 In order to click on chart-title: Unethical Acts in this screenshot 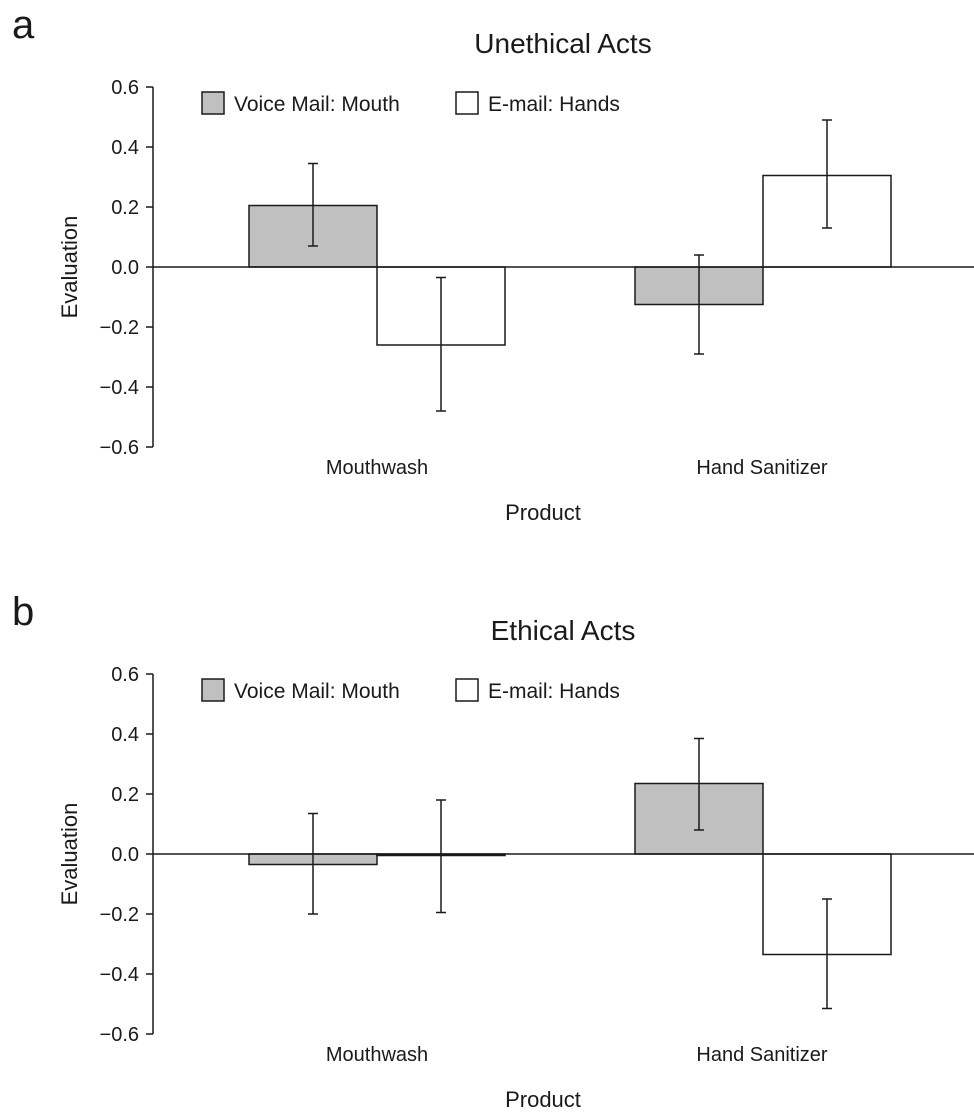, I will do `click(562, 43)`.